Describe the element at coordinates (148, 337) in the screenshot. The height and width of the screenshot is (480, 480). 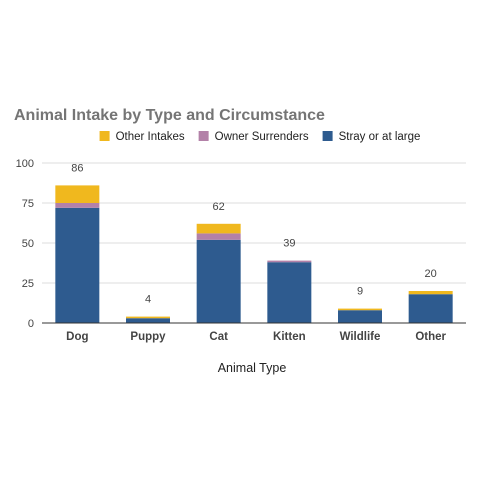
I see `x-tick-label: Puppy` at that location.